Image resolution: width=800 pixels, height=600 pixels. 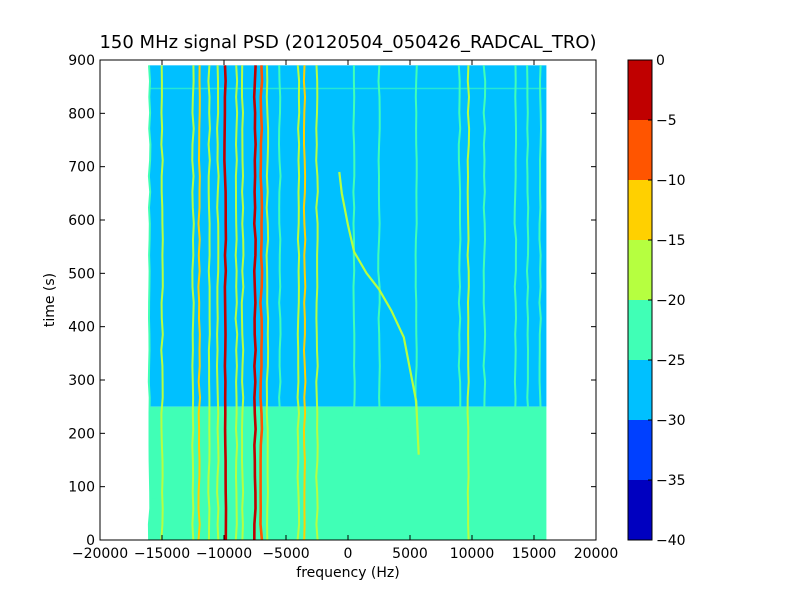 What do you see at coordinates (81, 61) in the screenshot?
I see `y-tick-label: 900` at bounding box center [81, 61].